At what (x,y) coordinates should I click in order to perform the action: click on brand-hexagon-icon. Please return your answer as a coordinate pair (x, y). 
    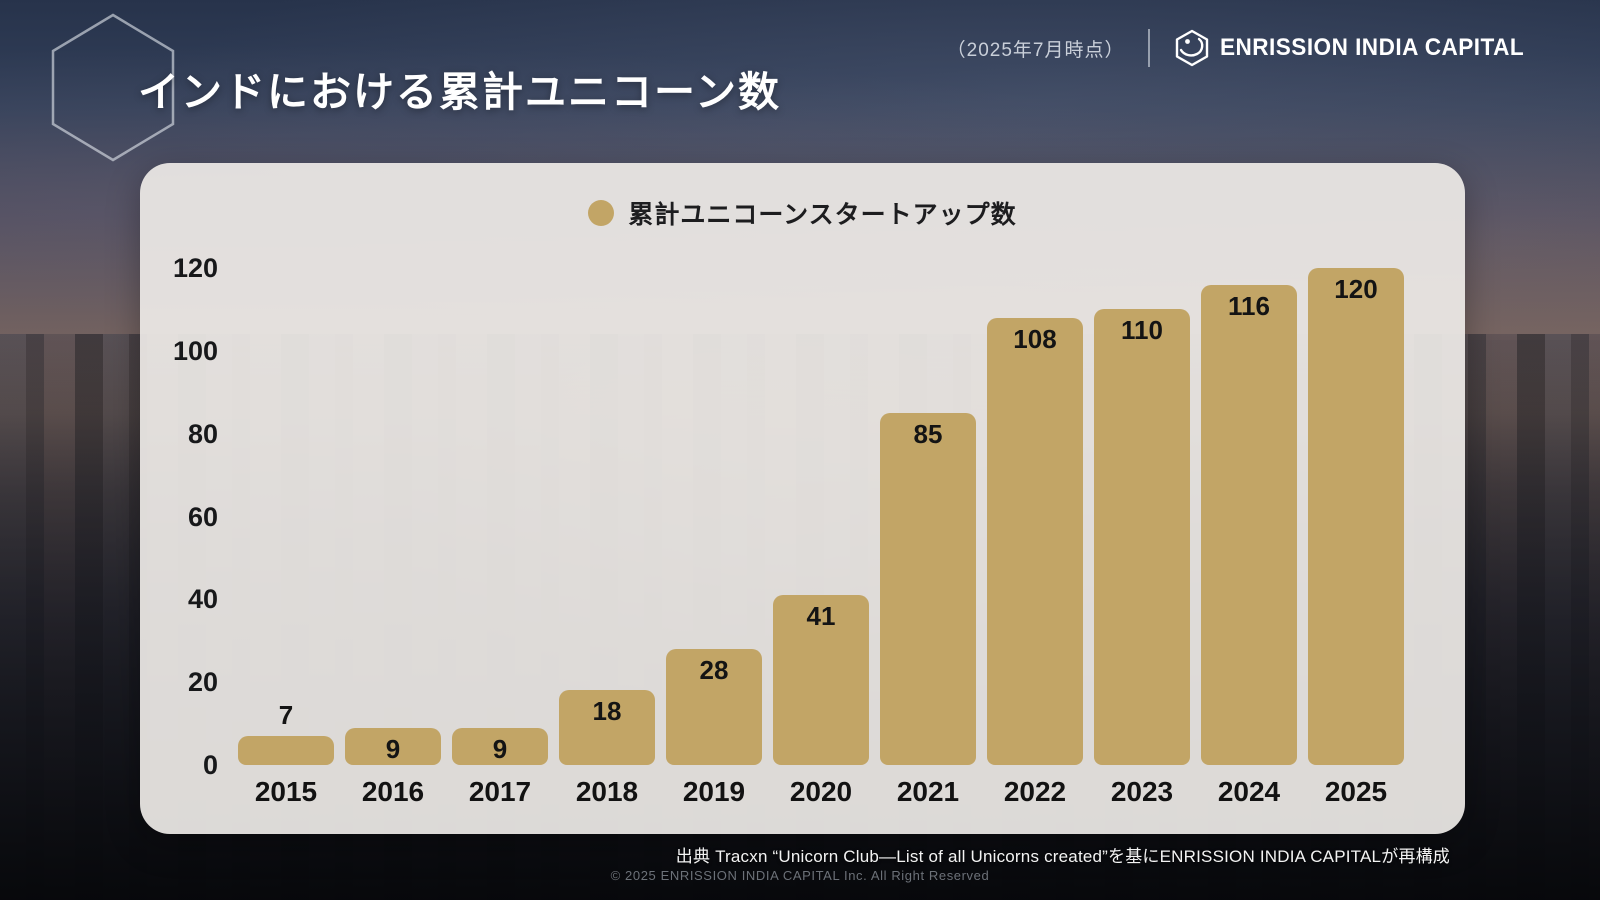
    Looking at the image, I should click on (1192, 48).